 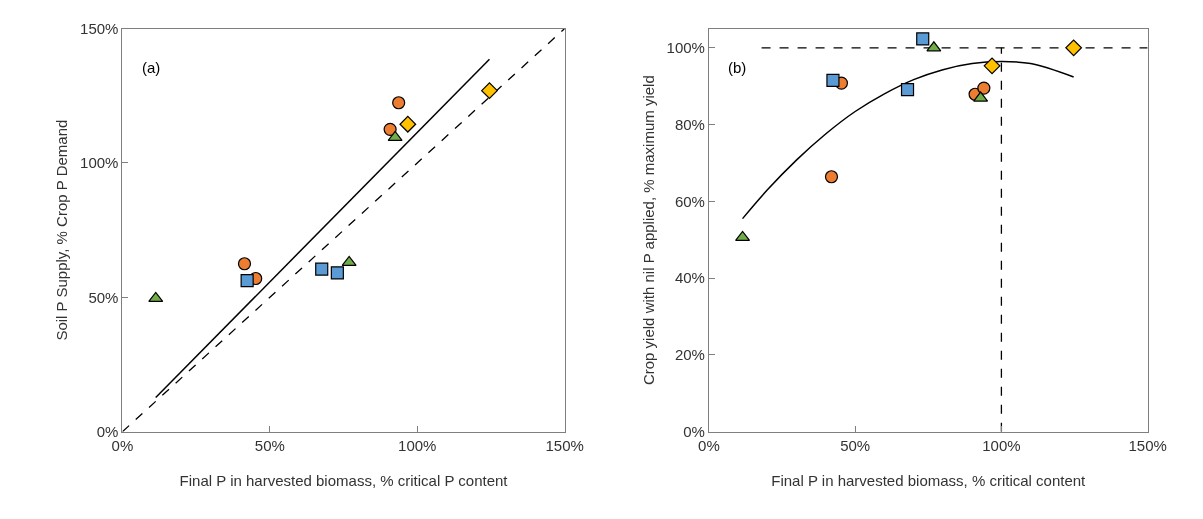 What do you see at coordinates (737, 67) in the screenshot?
I see `annotation: (b)` at bounding box center [737, 67].